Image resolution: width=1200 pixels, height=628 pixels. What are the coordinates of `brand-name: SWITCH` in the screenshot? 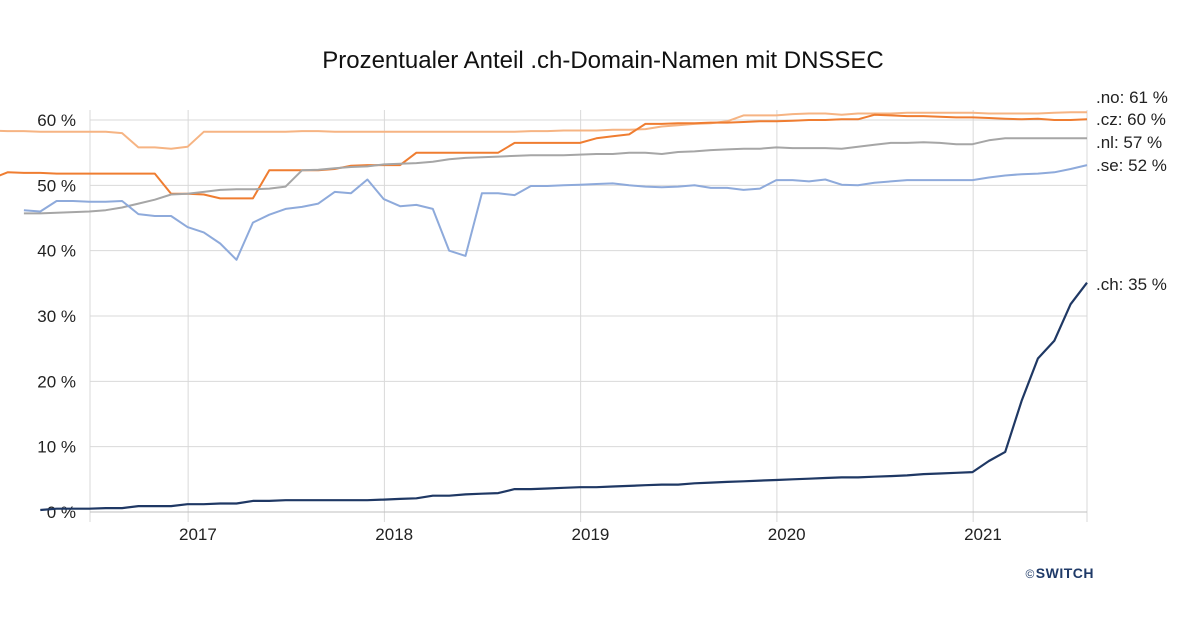 It's located at (1064, 573).